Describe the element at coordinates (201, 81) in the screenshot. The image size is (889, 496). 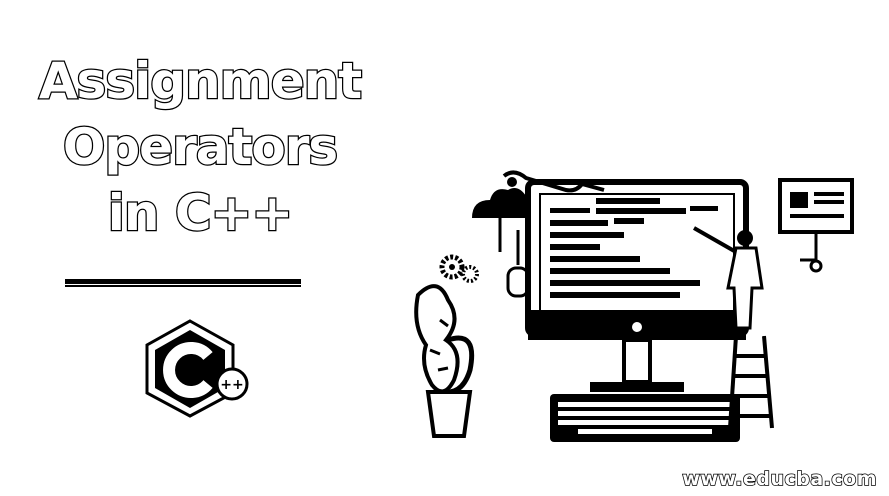
I see `title-line-1: Assignment` at that location.